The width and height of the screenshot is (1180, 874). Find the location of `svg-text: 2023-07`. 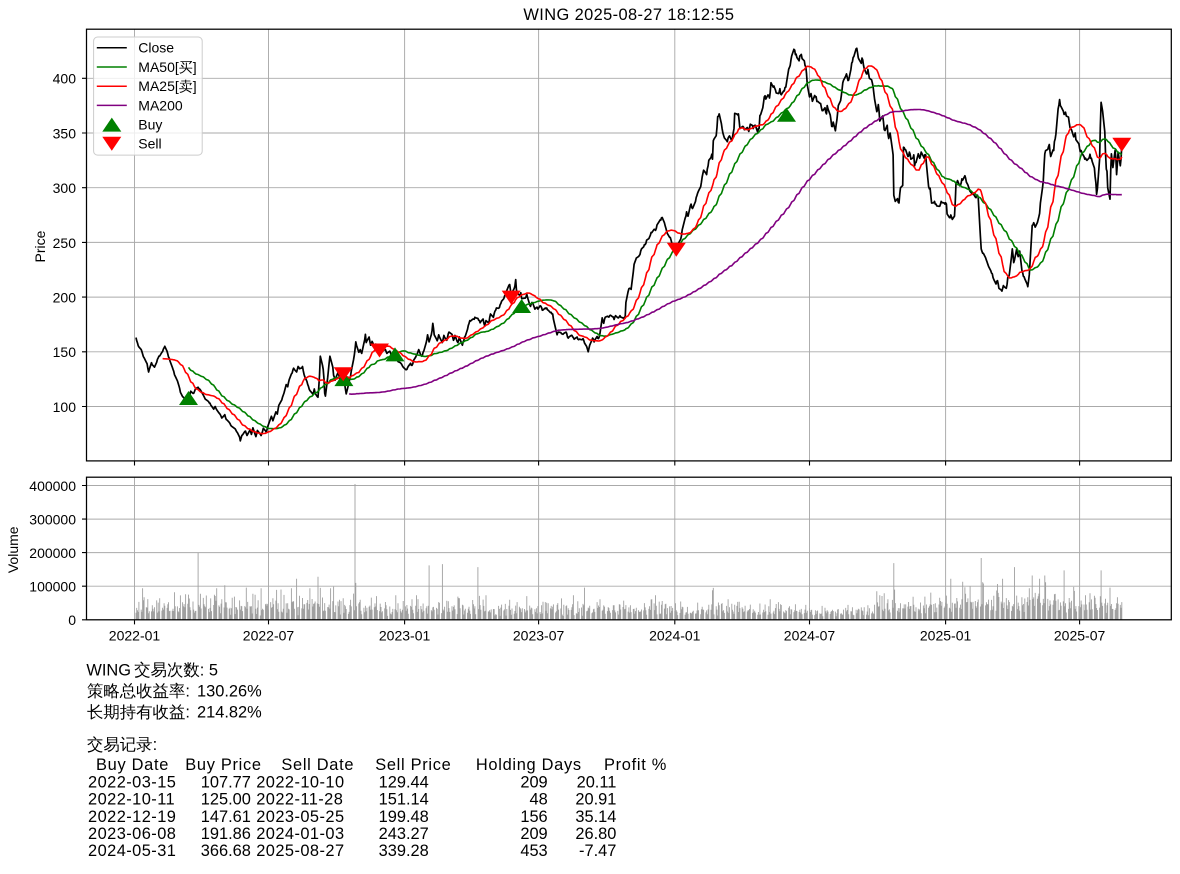

svg-text: 2023-07 is located at coordinates (539, 636).